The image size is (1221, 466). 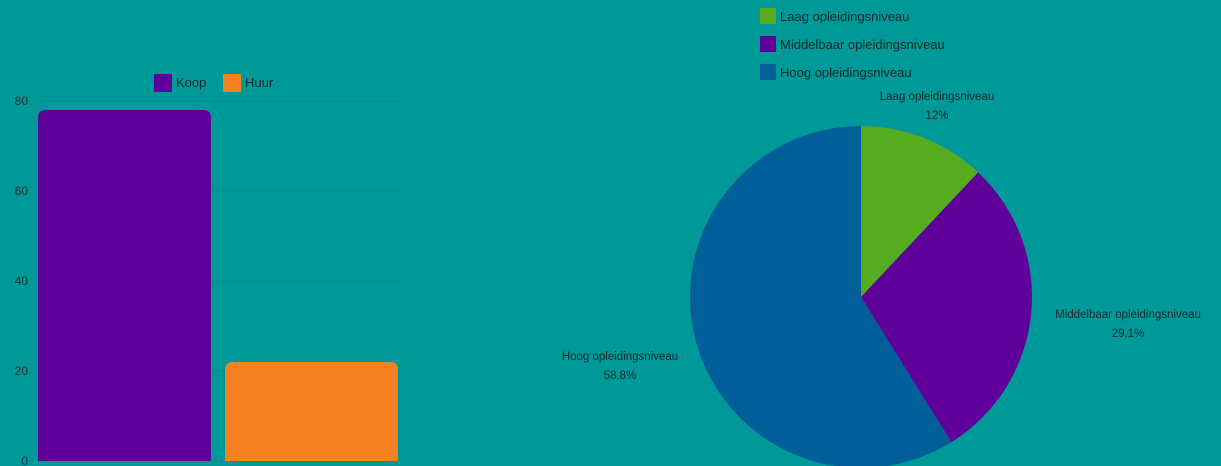 What do you see at coordinates (22, 371) in the screenshot?
I see `bar-y-tick-label: 20` at bounding box center [22, 371].